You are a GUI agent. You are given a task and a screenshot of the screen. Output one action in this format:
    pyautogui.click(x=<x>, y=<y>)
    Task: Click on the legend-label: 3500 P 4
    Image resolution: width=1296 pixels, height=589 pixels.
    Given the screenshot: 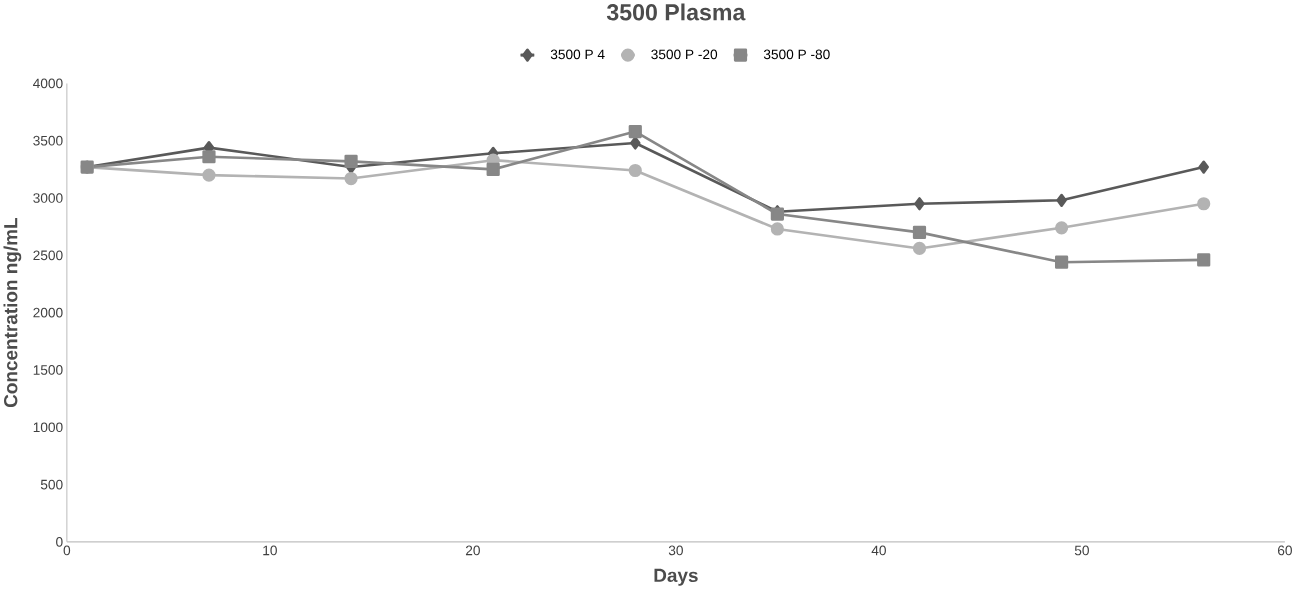 What is the action you would take?
    pyautogui.click(x=577, y=54)
    